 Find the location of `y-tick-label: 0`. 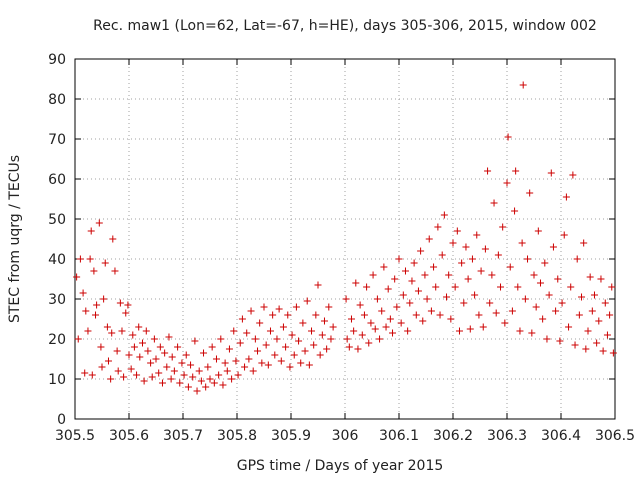

y-tick-label: 0 is located at coordinates (61, 420).